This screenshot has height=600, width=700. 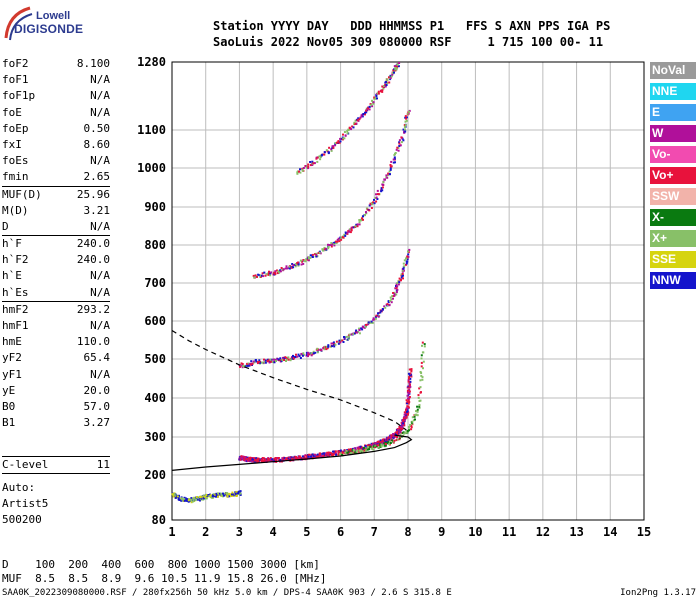 I want to click on param-value: N/A, so click(x=100, y=292).